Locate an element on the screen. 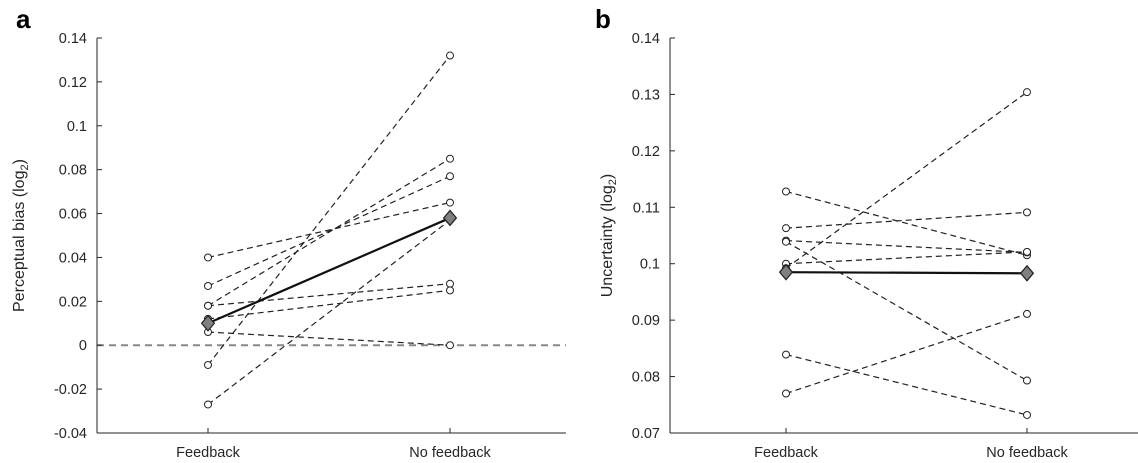 The height and width of the screenshot is (463, 1138). y-tick-label: 0.07 is located at coordinates (646, 434).